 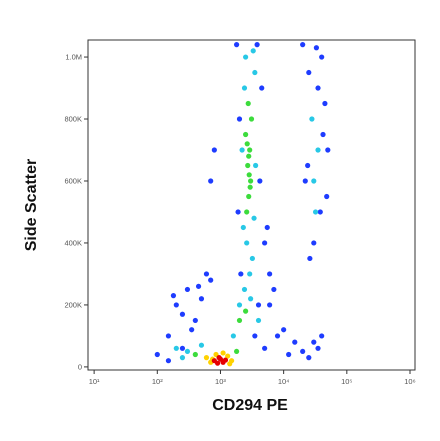 I want to click on x-tick-label: 10¹, so click(x=94, y=381).